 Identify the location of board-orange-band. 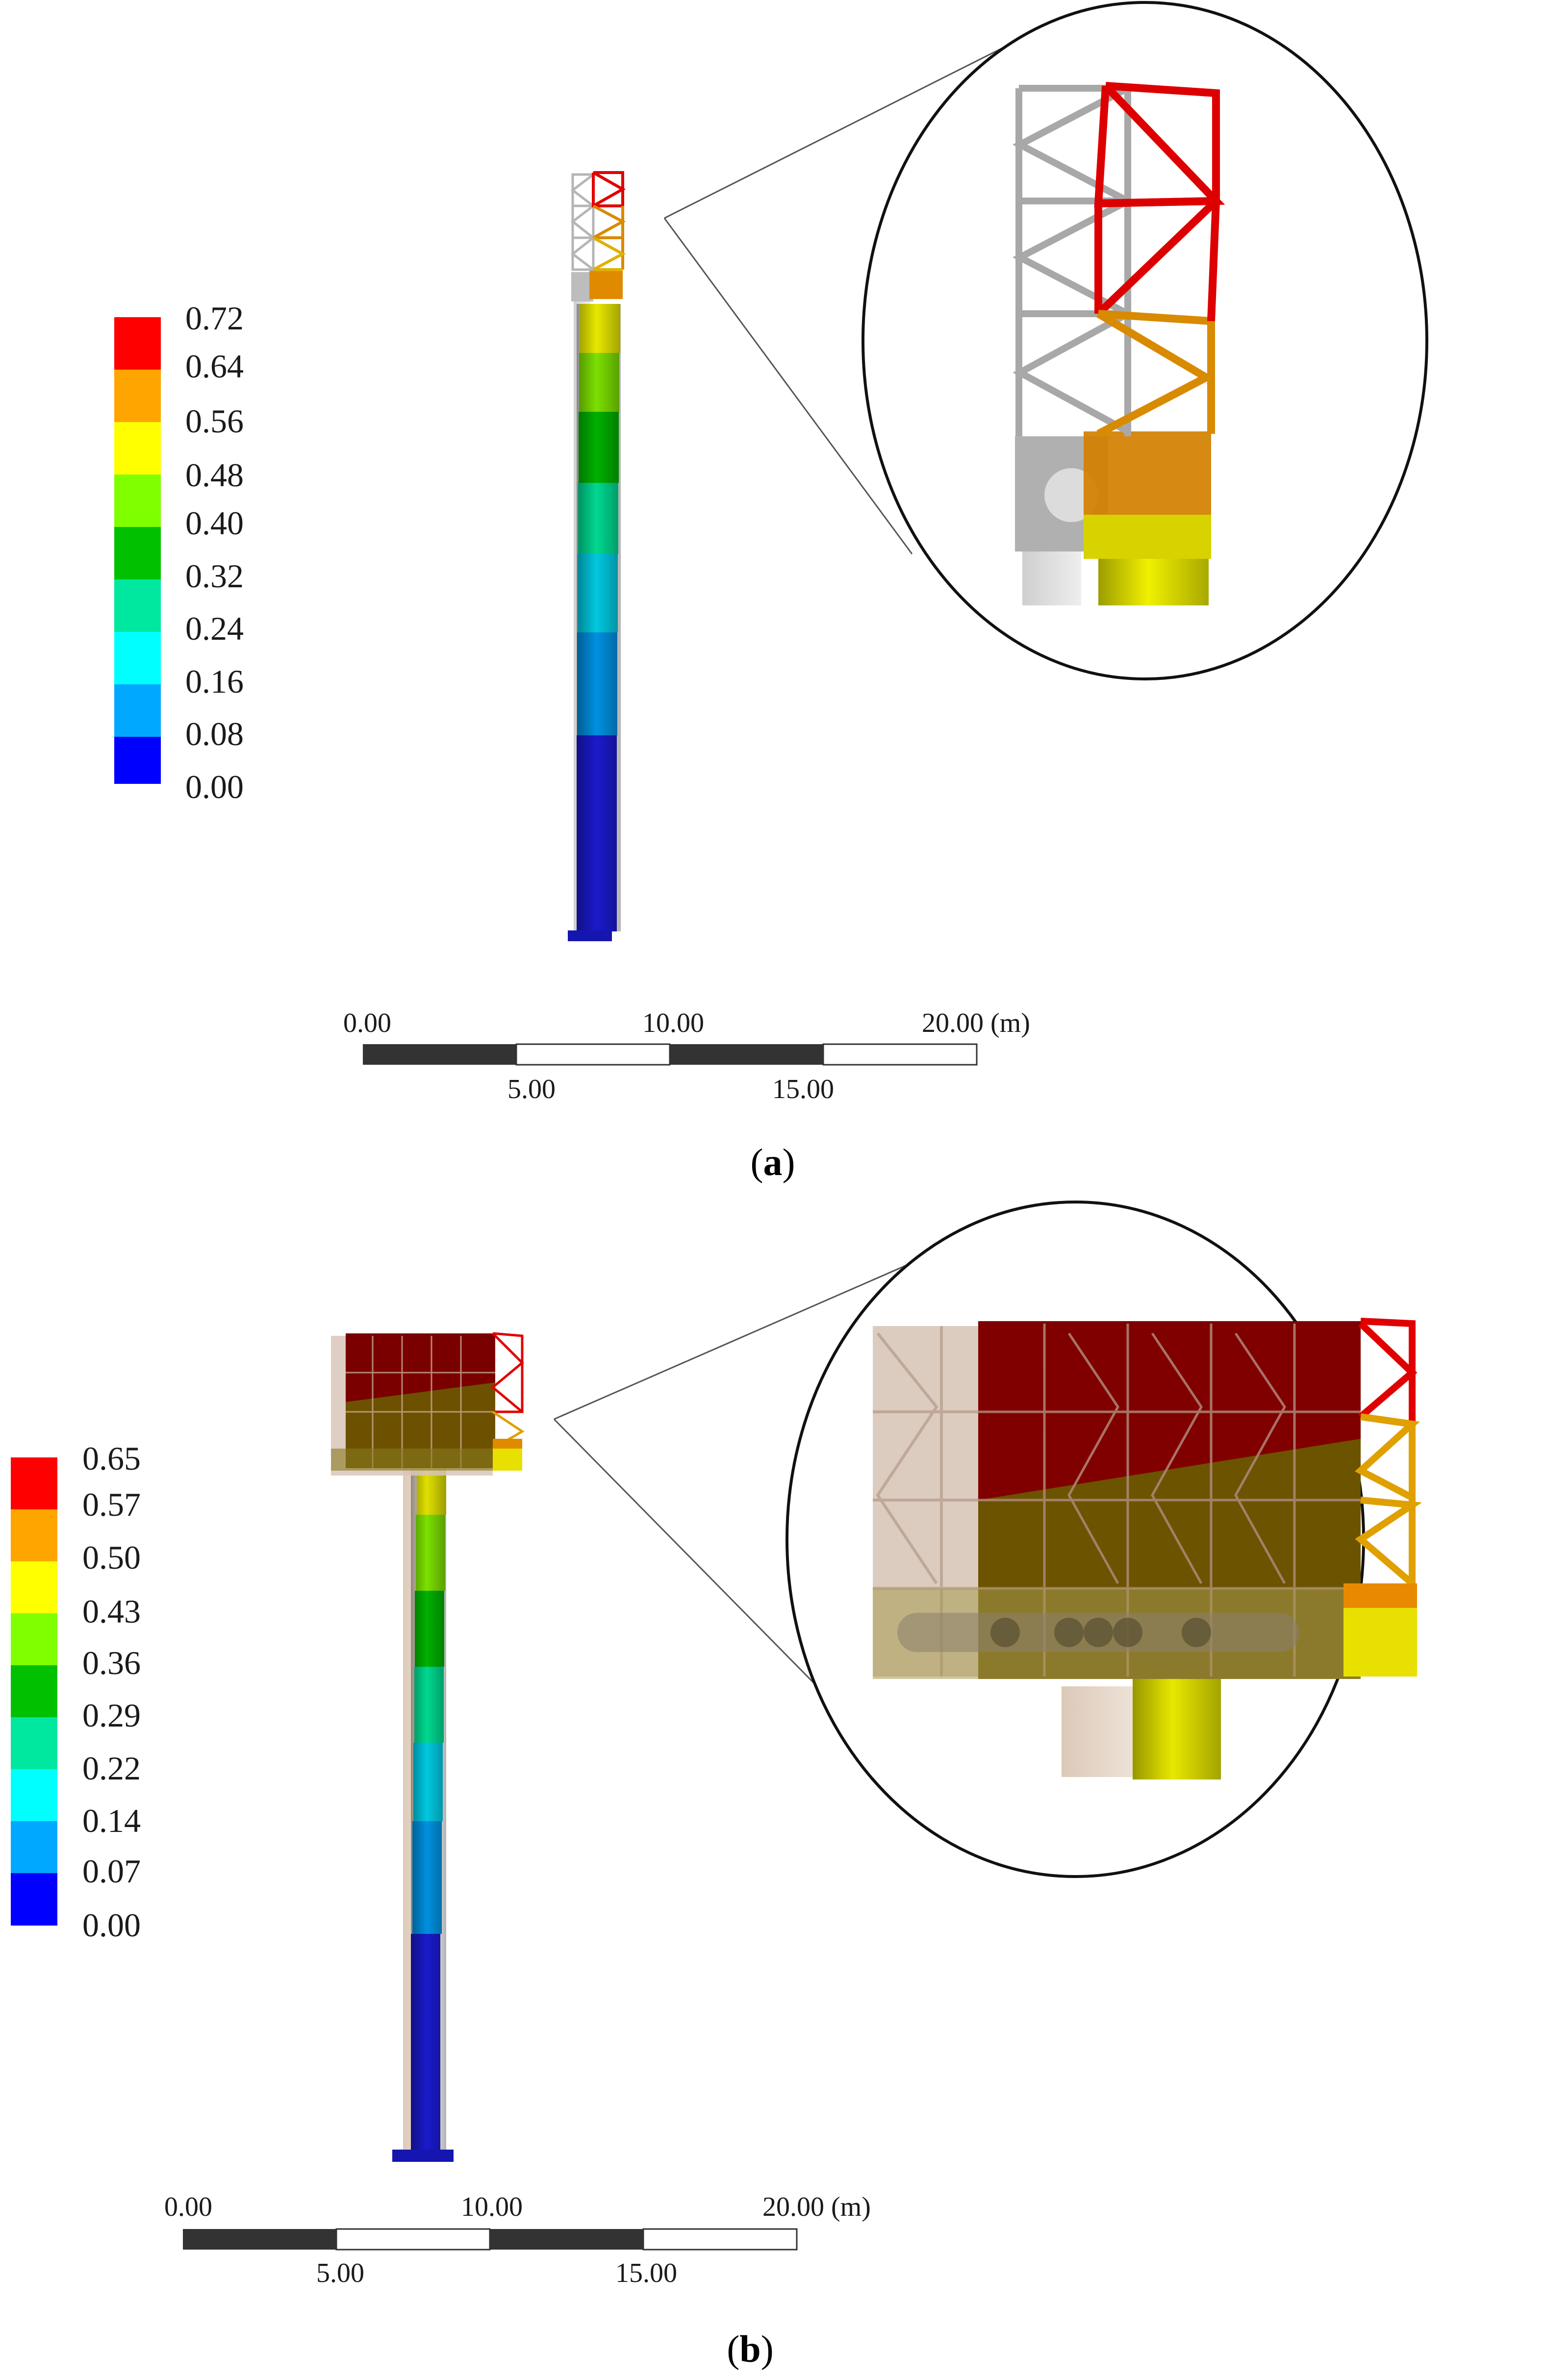
(508, 1444).